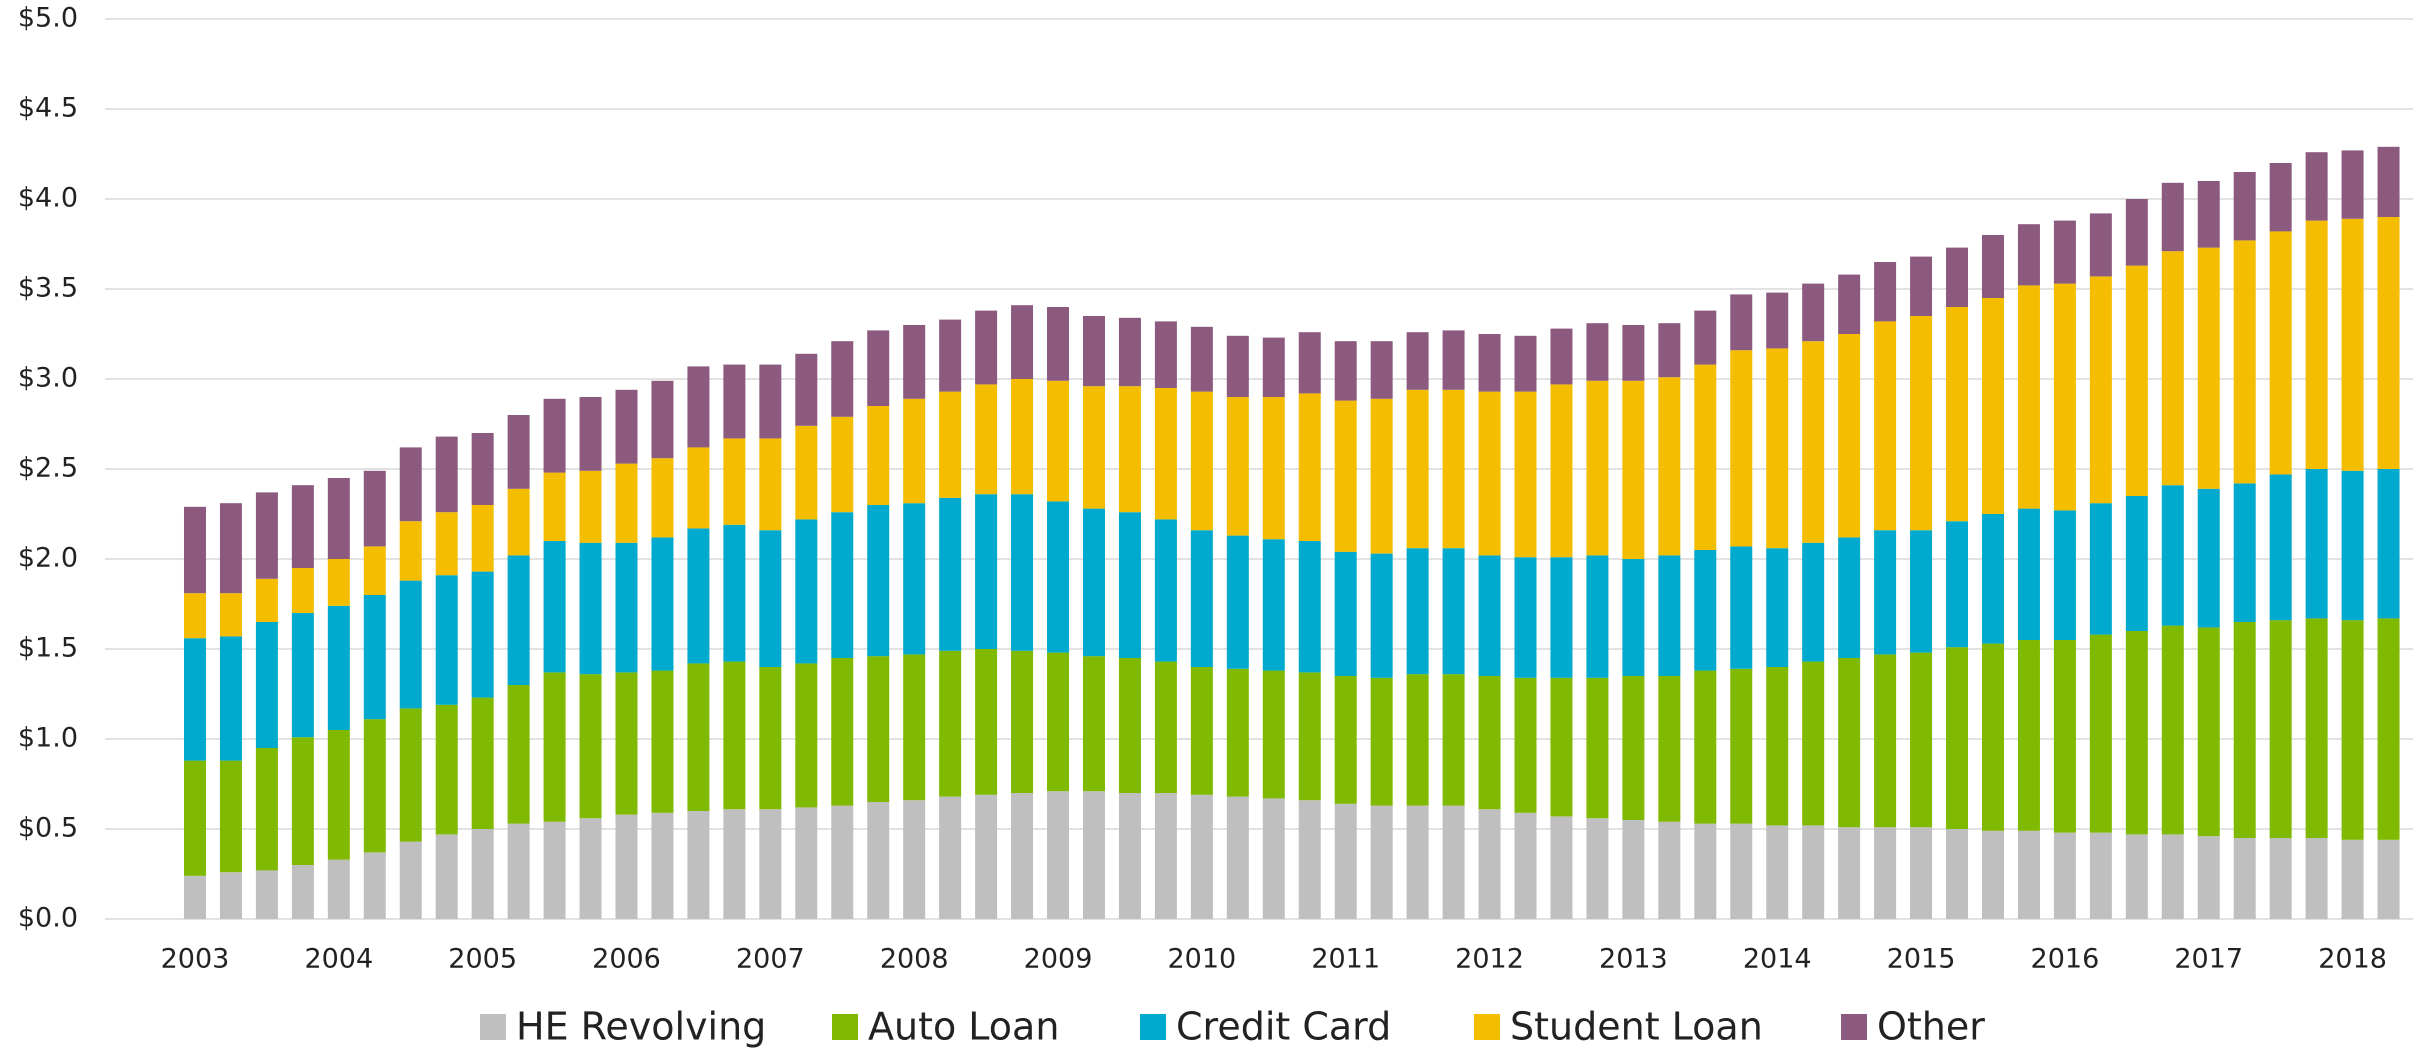  I want to click on x-tick-label: 2012, so click(1489, 959).